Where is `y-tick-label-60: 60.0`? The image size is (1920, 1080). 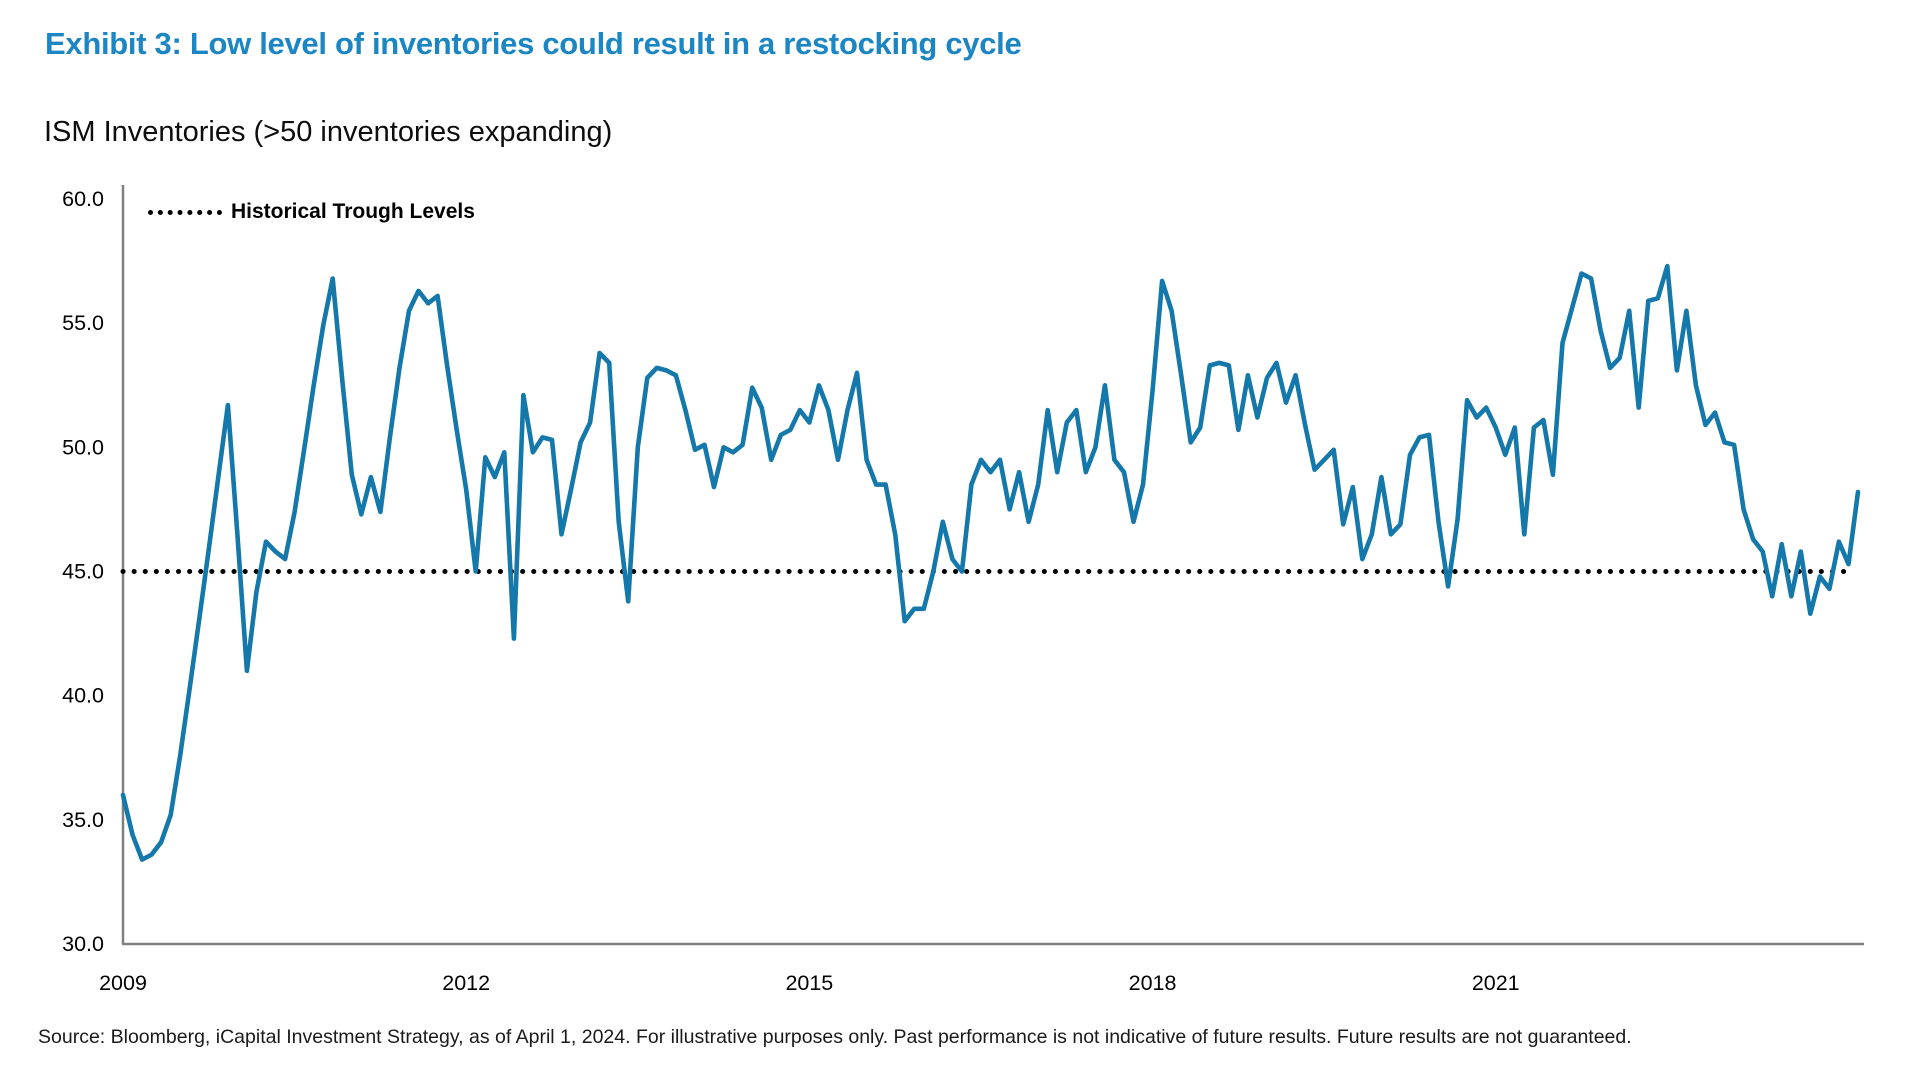
y-tick-label-60: 60.0 is located at coordinates (83, 199).